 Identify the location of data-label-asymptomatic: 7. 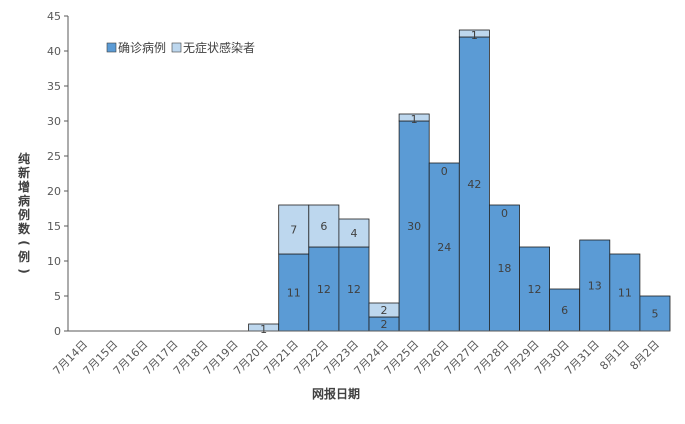
(293, 230).